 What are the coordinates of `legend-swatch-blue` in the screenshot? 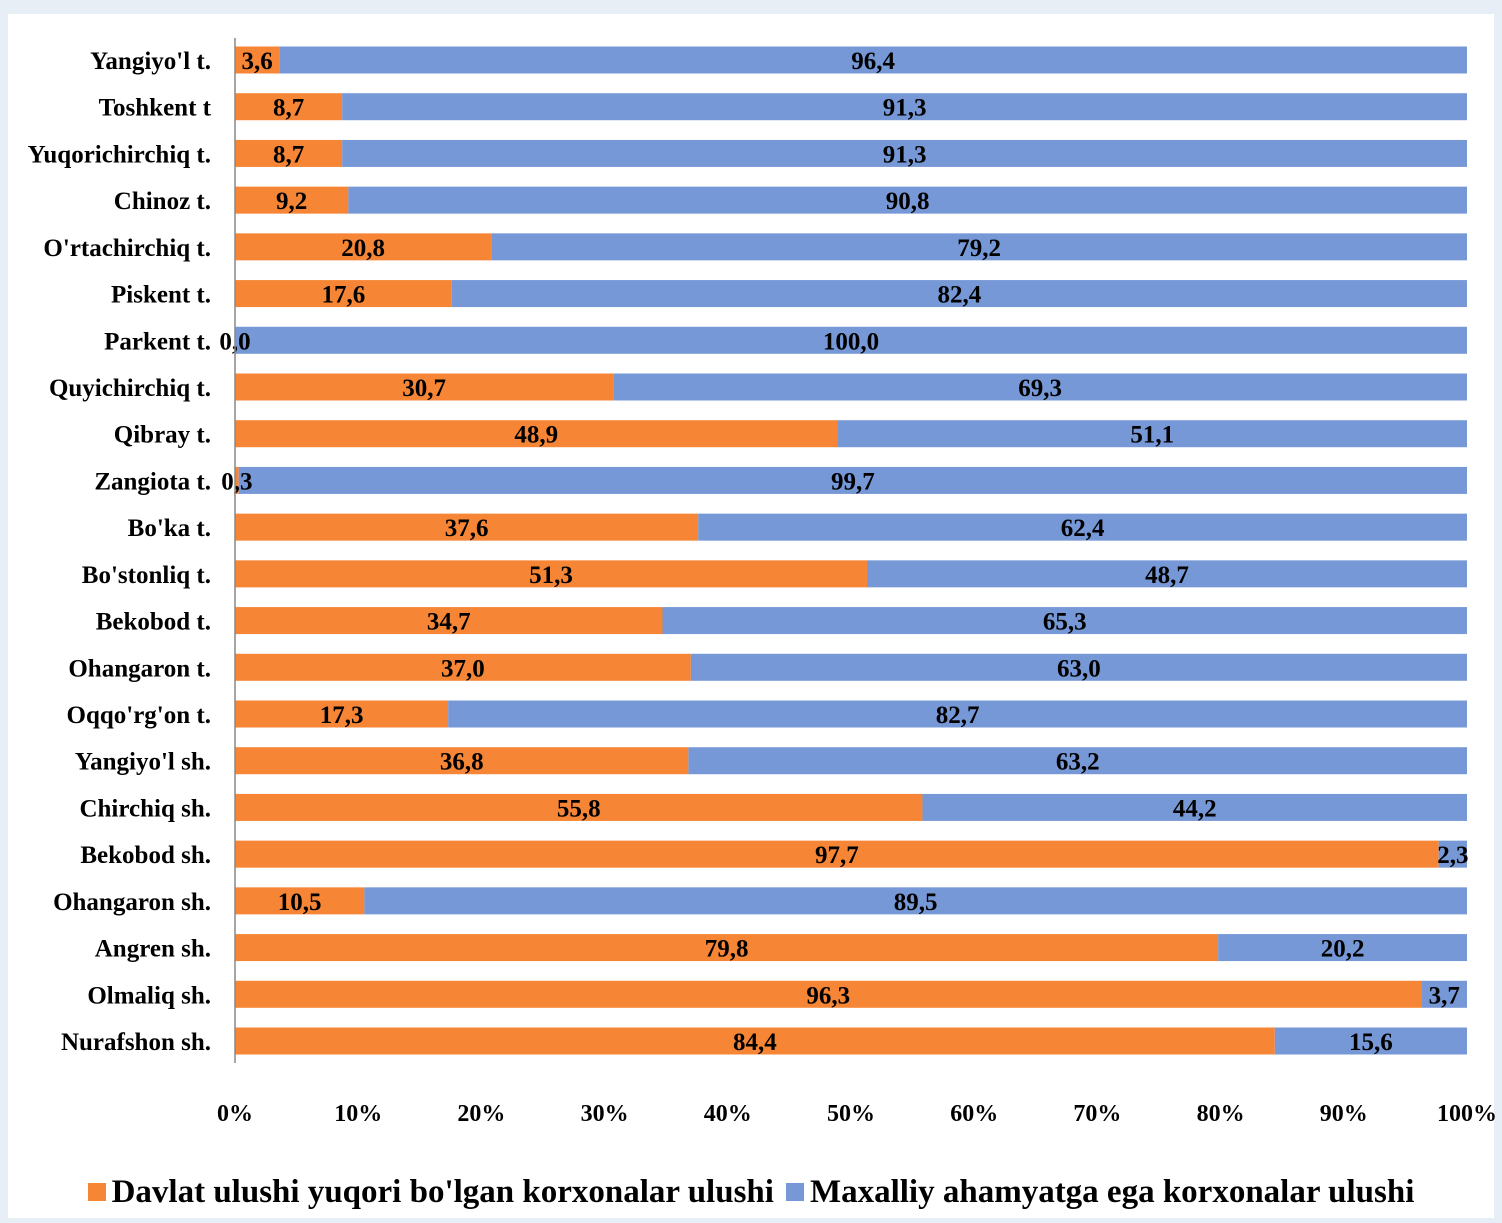 It's located at (794, 1192).